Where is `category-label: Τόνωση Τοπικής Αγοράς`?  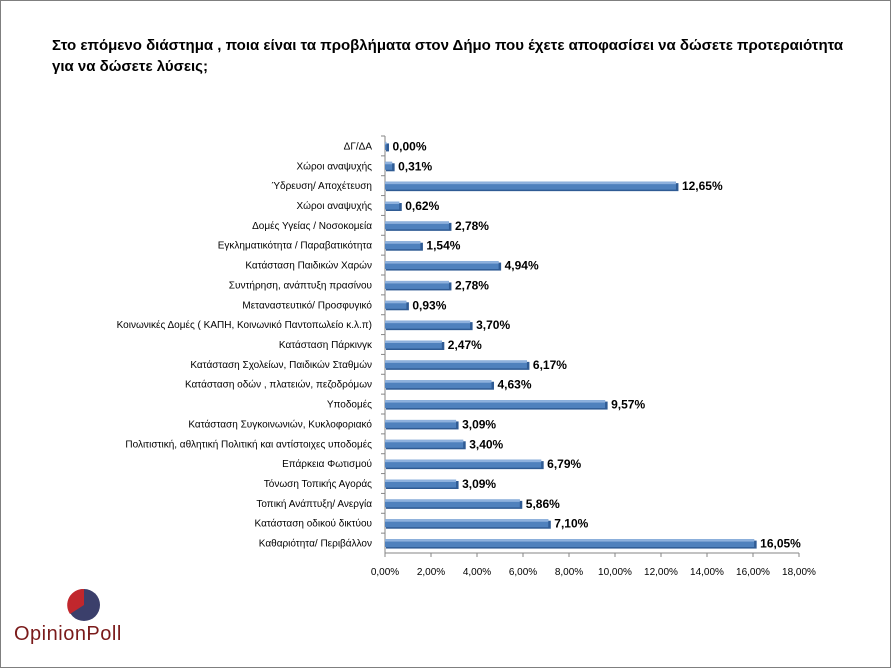
category-label: Τόνωση Τοπικής Αγοράς is located at coordinates (318, 484).